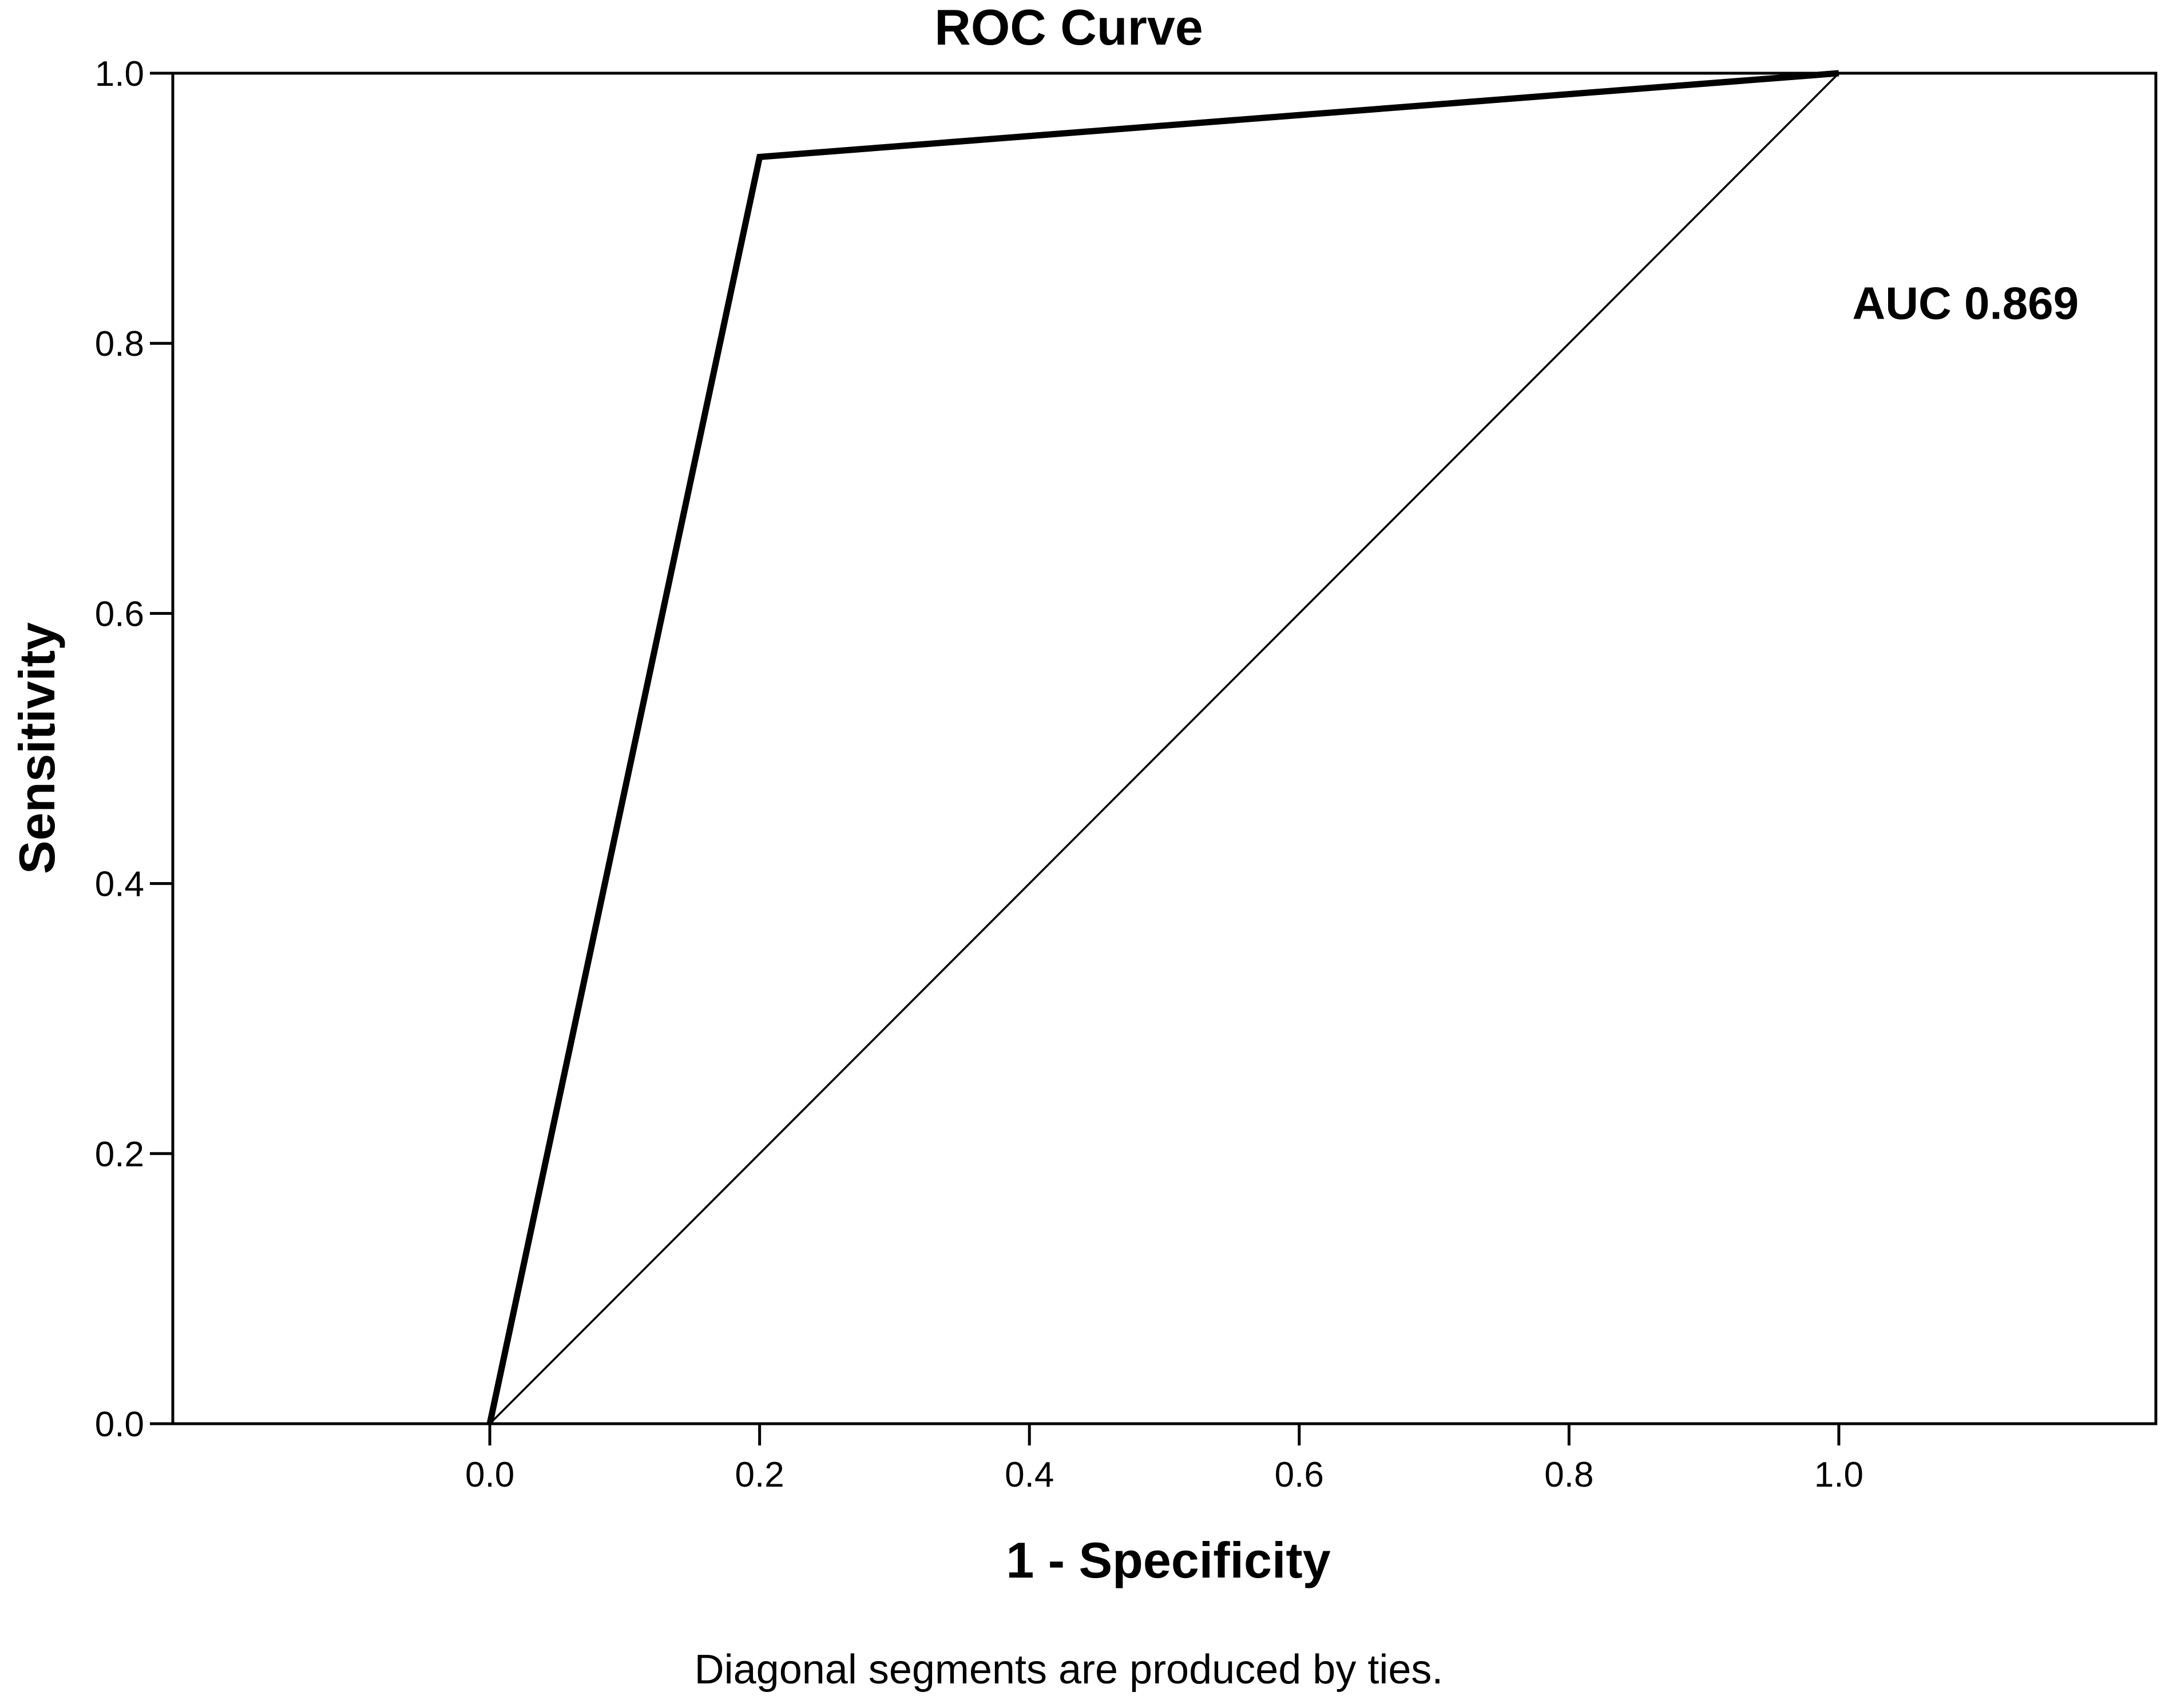  I want to click on x-axis-label: 1 - Specificity, so click(1168, 1560).